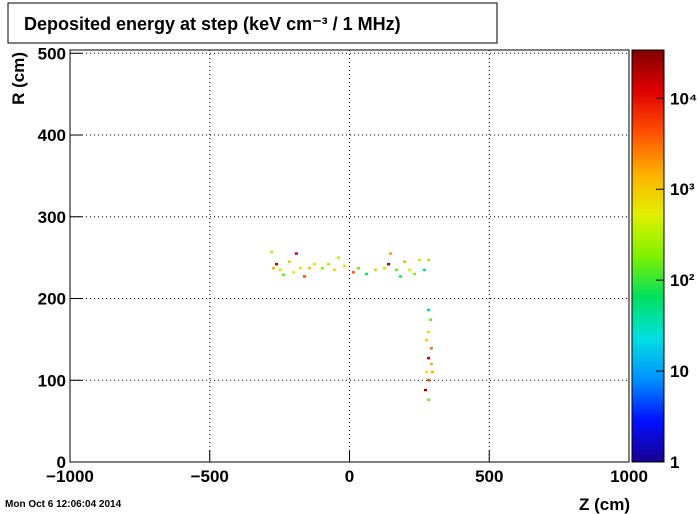 Image resolution: width=700 pixels, height=514 pixels. What do you see at coordinates (52, 299) in the screenshot?
I see `y-tick-label: 200` at bounding box center [52, 299].